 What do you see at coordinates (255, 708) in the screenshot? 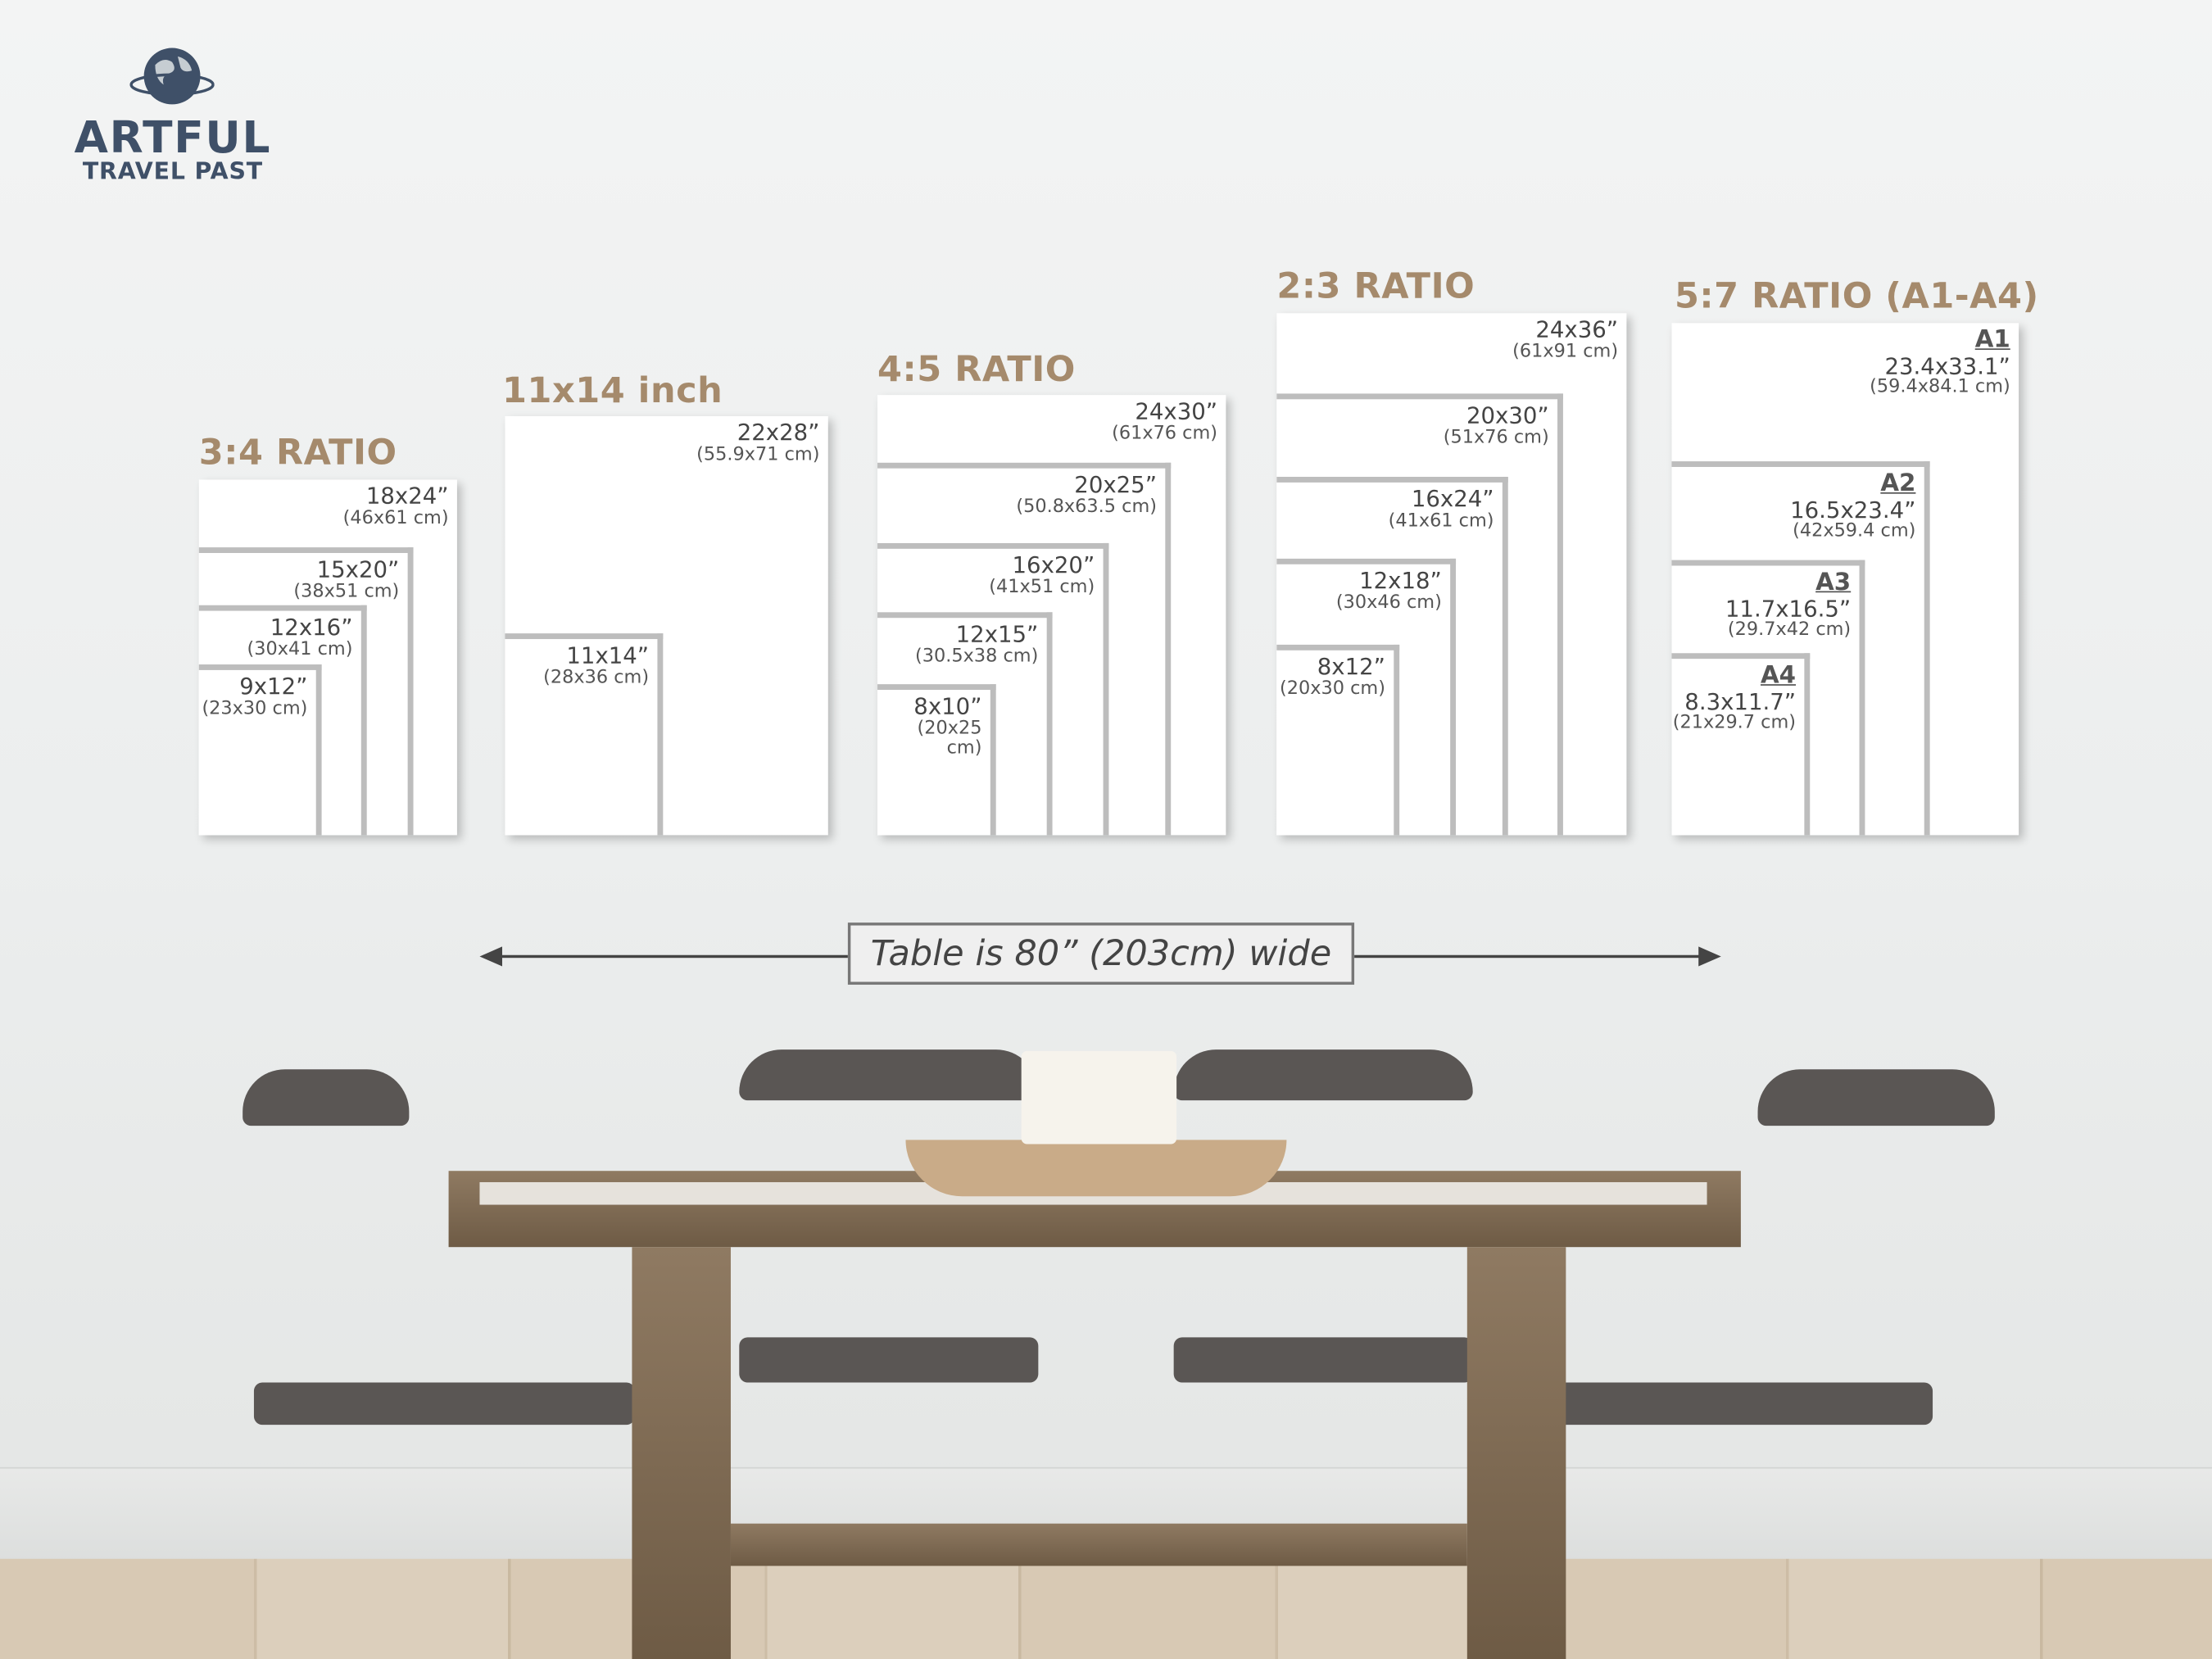
I see `size-cm: (23x30 cm)` at bounding box center [255, 708].